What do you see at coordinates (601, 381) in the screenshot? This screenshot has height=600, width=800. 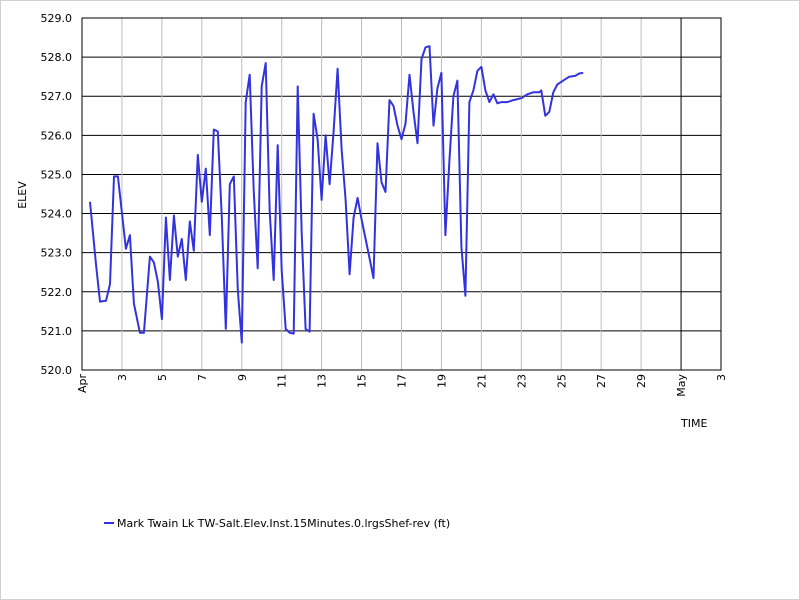 I see `x-tick-label: 27` at bounding box center [601, 381].